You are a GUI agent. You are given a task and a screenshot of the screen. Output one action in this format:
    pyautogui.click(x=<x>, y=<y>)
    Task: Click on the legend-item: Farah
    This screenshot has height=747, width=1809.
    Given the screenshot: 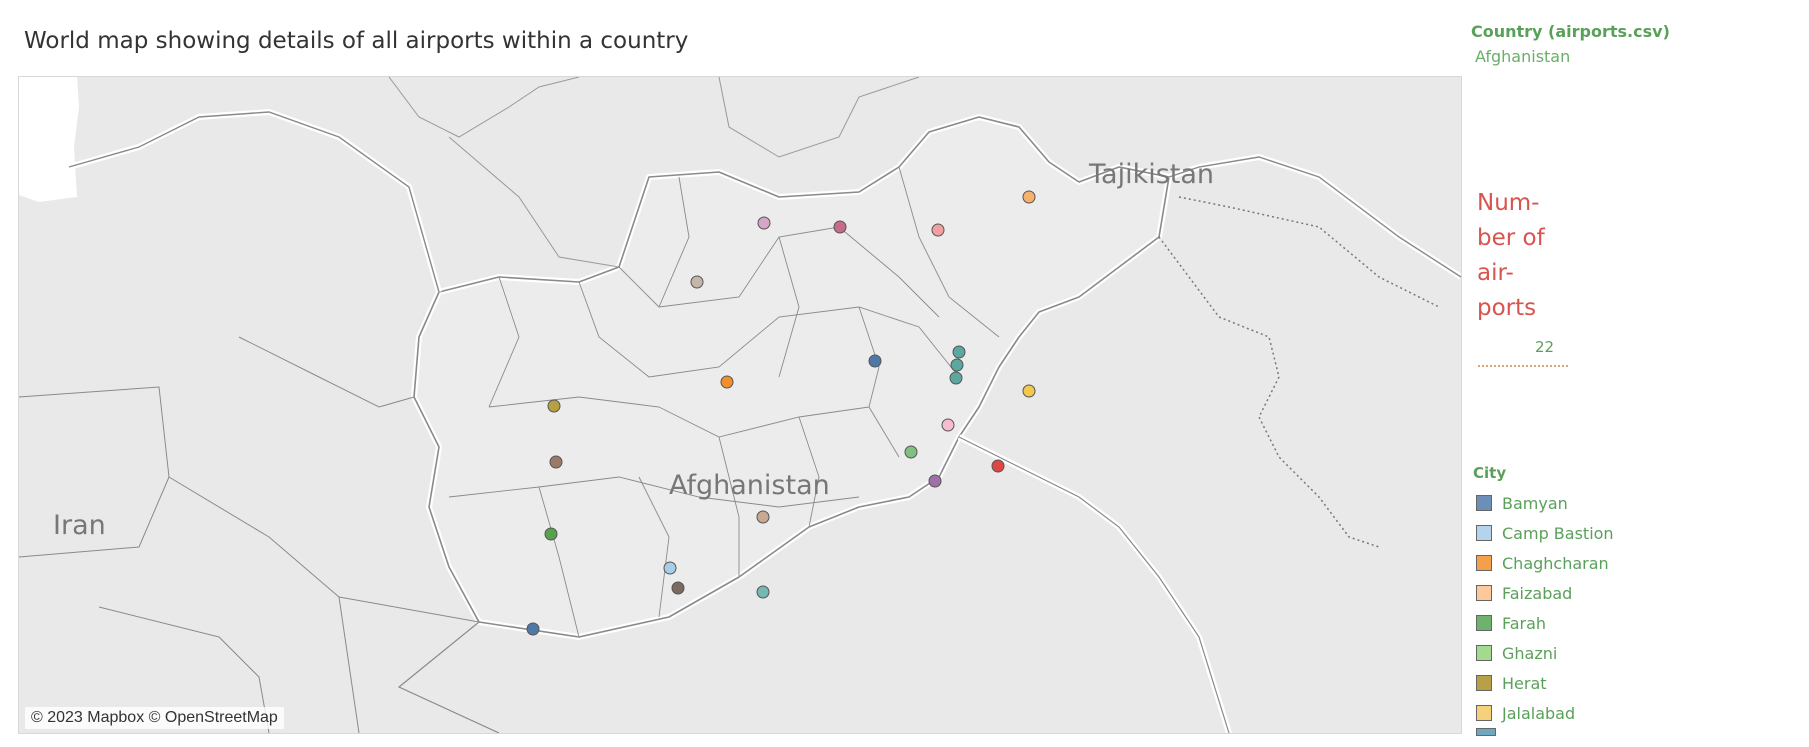 What is the action you would take?
    pyautogui.click(x=1545, y=623)
    